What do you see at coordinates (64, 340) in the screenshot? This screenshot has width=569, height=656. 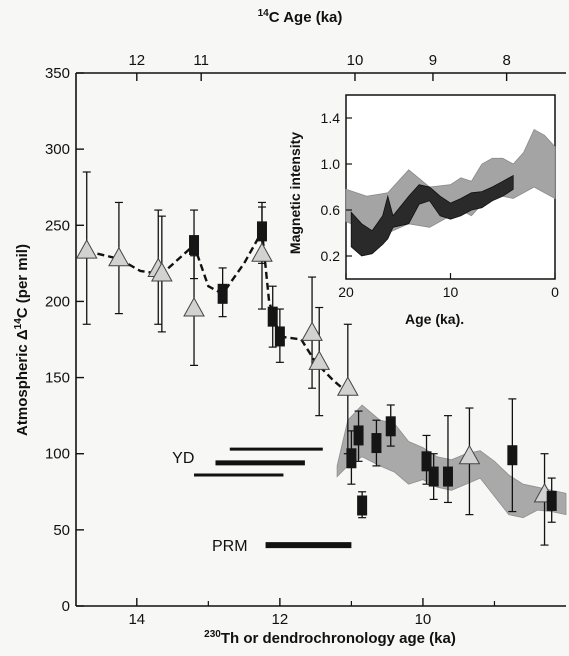 I see `y-axis-ticks: 0 50 100 150 200 250 300 350` at bounding box center [64, 340].